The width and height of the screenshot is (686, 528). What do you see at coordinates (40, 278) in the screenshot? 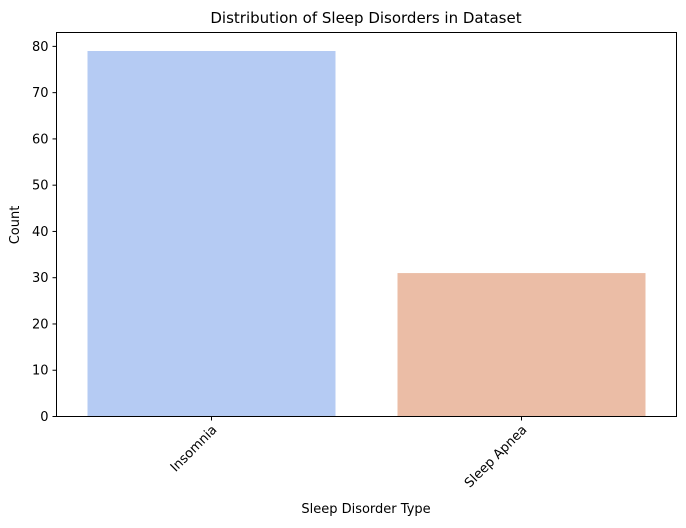
I see `y-tick-label: 30` at bounding box center [40, 278].